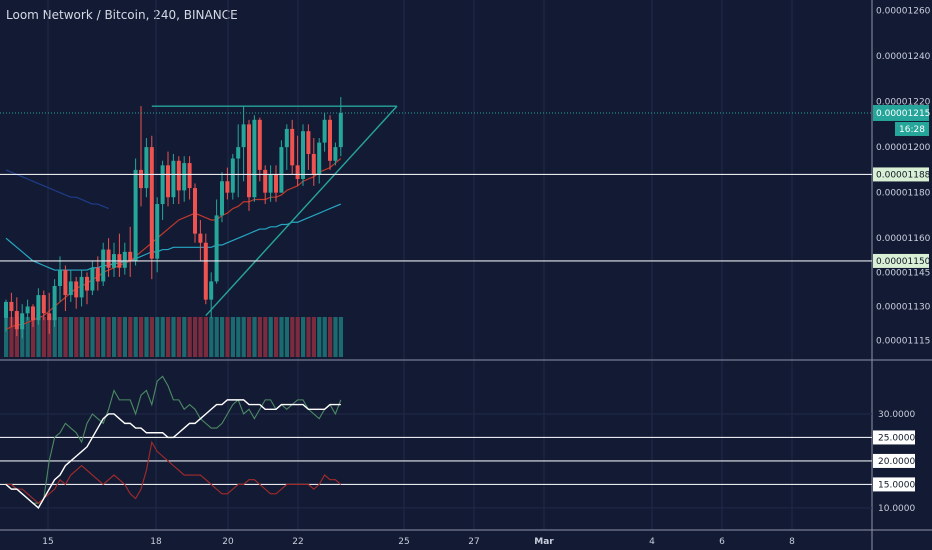 The height and width of the screenshot is (550, 932). I want to click on time-tick-label: 25, so click(403, 542).